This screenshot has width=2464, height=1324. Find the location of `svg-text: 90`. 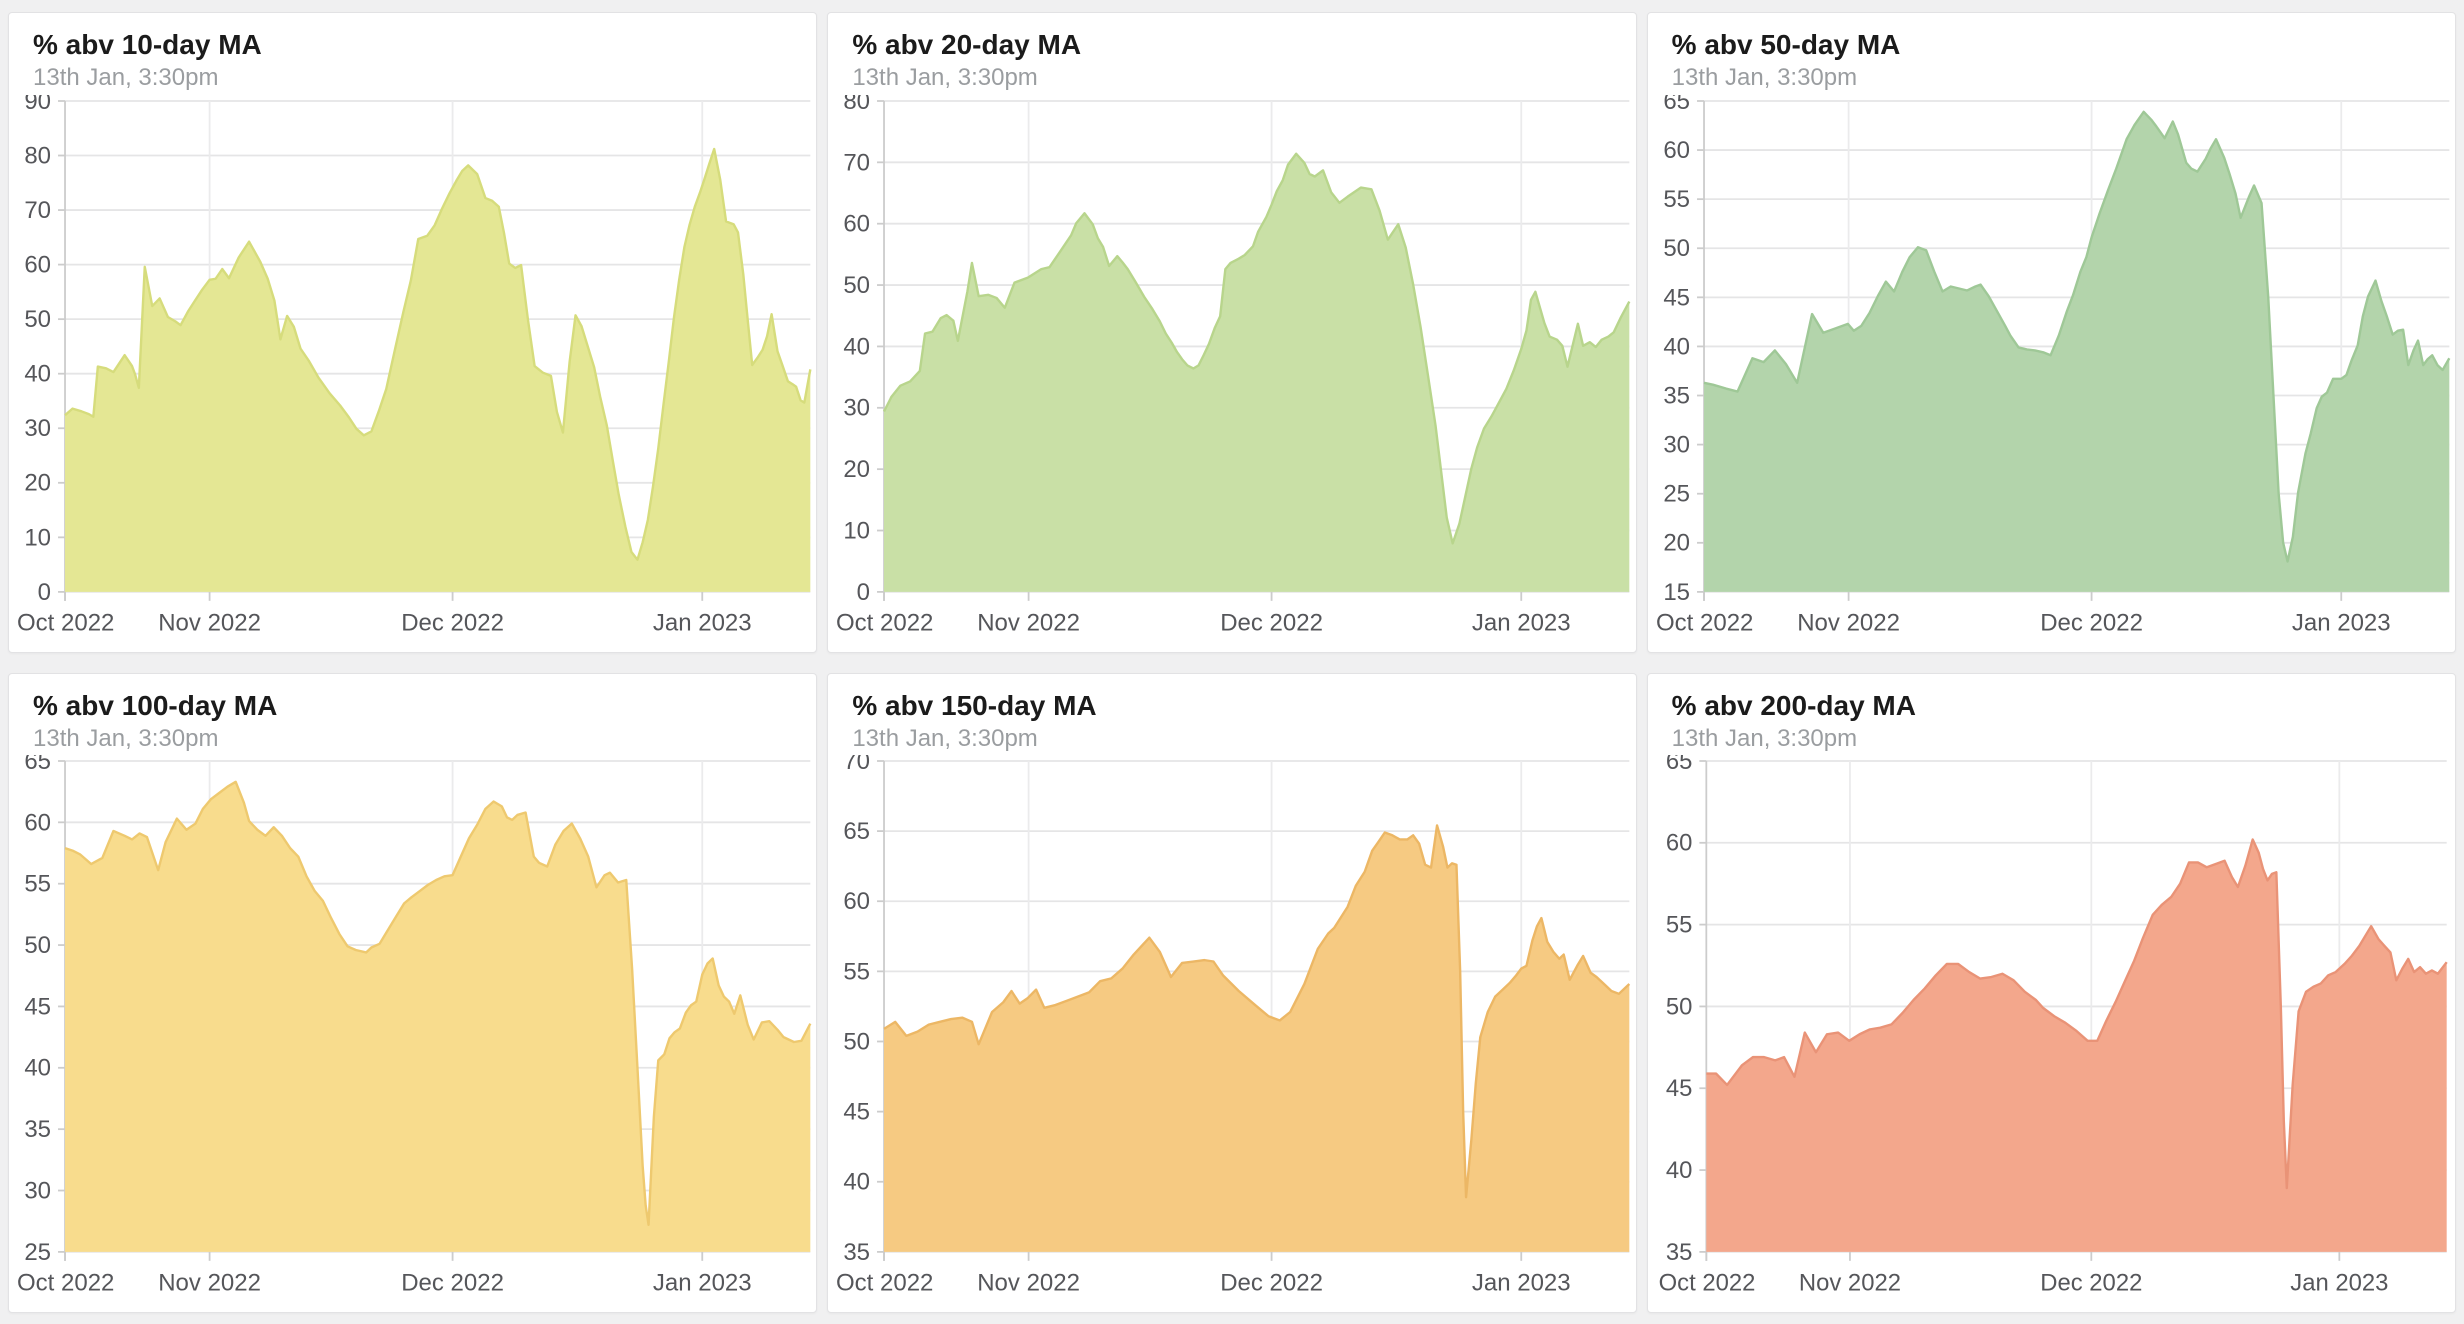

svg-text: 90 is located at coordinates (37, 105).